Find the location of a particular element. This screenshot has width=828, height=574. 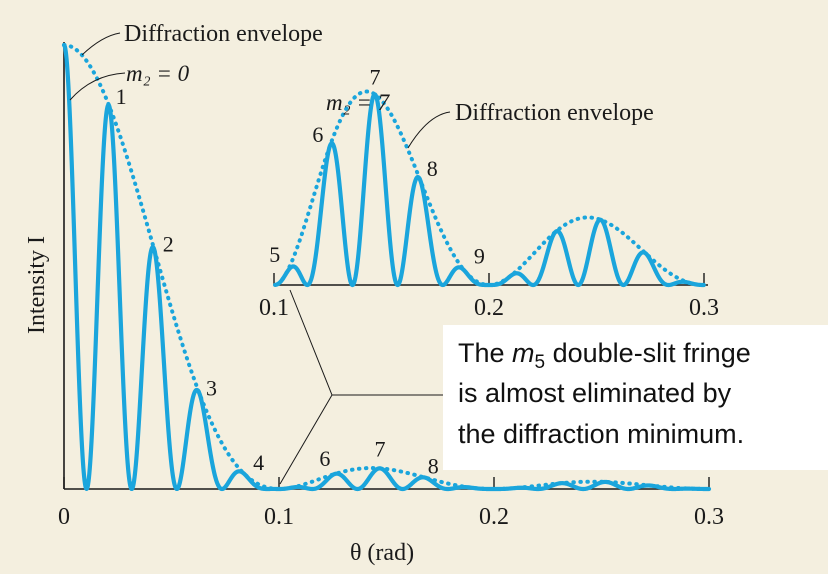

callout-line-3: the diffraction minimum. is located at coordinates (601, 434).